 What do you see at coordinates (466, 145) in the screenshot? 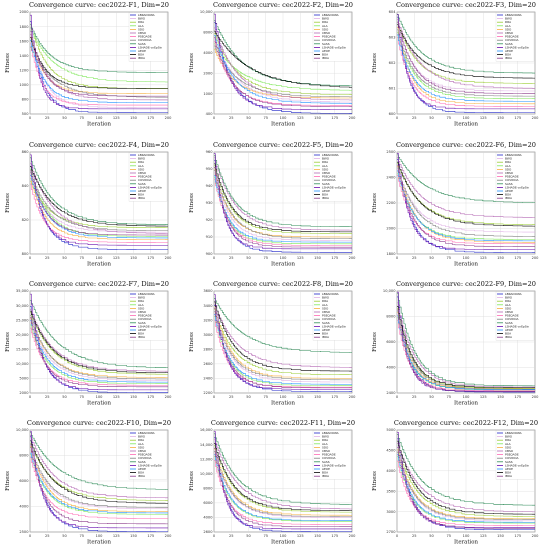
I see `chart-title: Convergence curve: cec2022-F6, Dim=20` at bounding box center [466, 145].